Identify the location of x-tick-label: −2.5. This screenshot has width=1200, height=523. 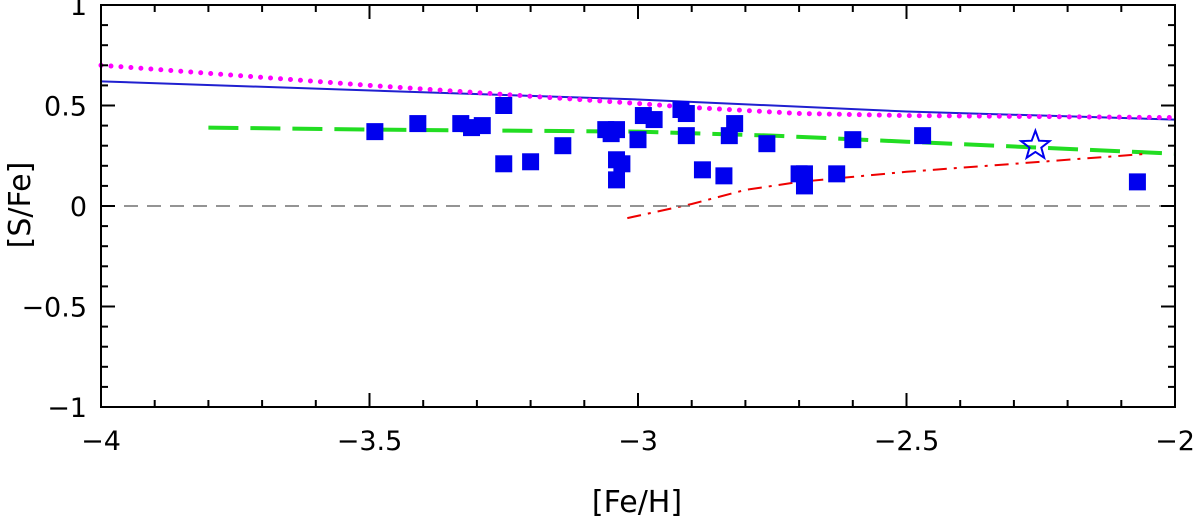
(907, 441).